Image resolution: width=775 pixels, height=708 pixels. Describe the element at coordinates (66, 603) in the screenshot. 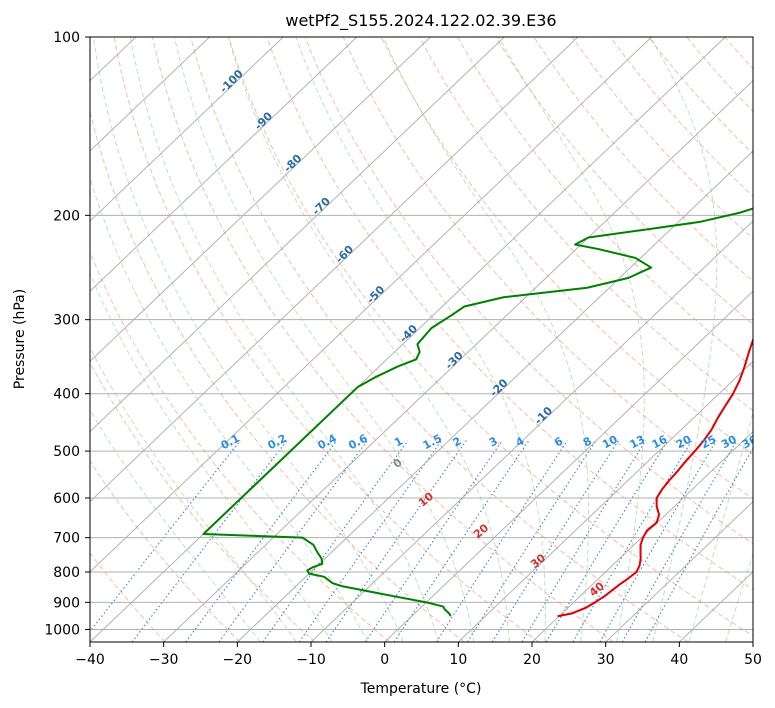

I see `y-tick-label: 900` at that location.